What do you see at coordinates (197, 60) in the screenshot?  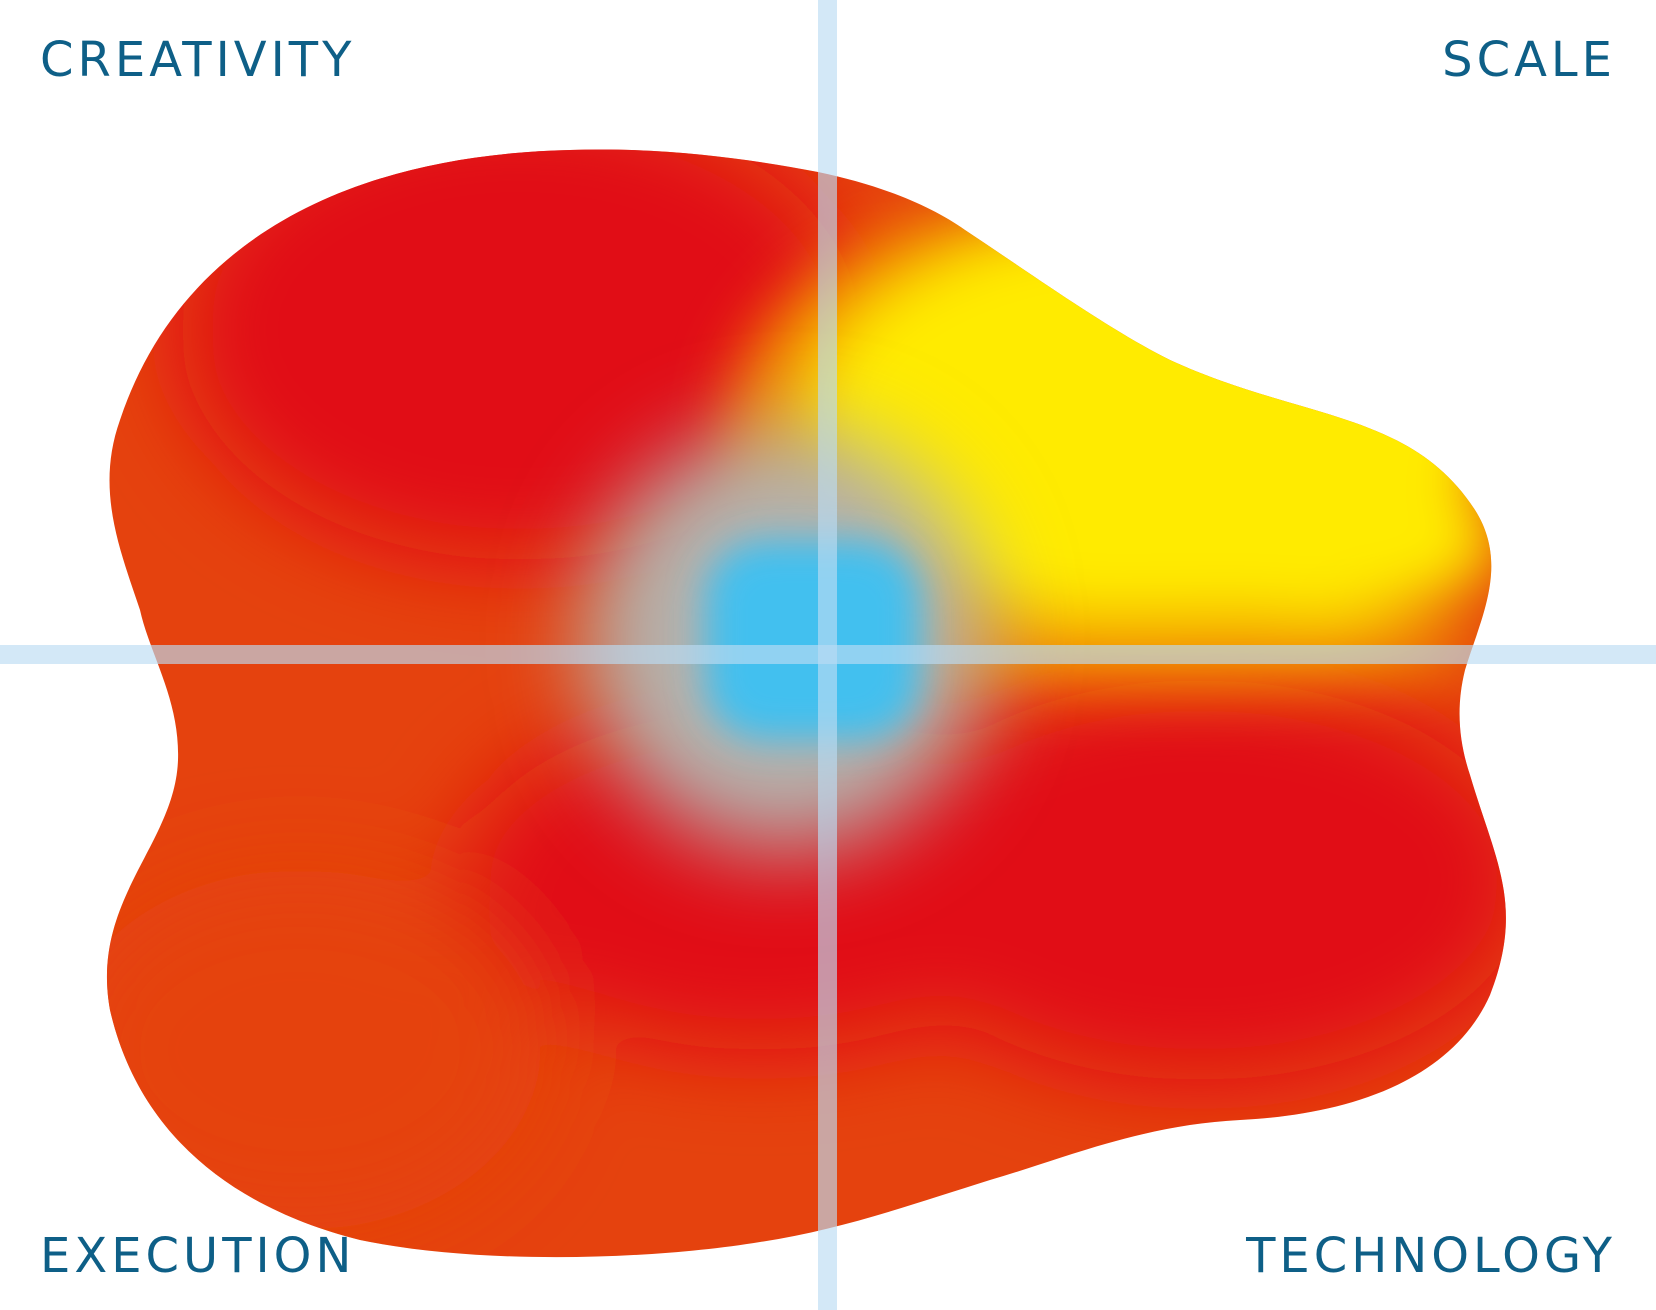 I see `label-creativity: CREATIVITY` at bounding box center [197, 60].